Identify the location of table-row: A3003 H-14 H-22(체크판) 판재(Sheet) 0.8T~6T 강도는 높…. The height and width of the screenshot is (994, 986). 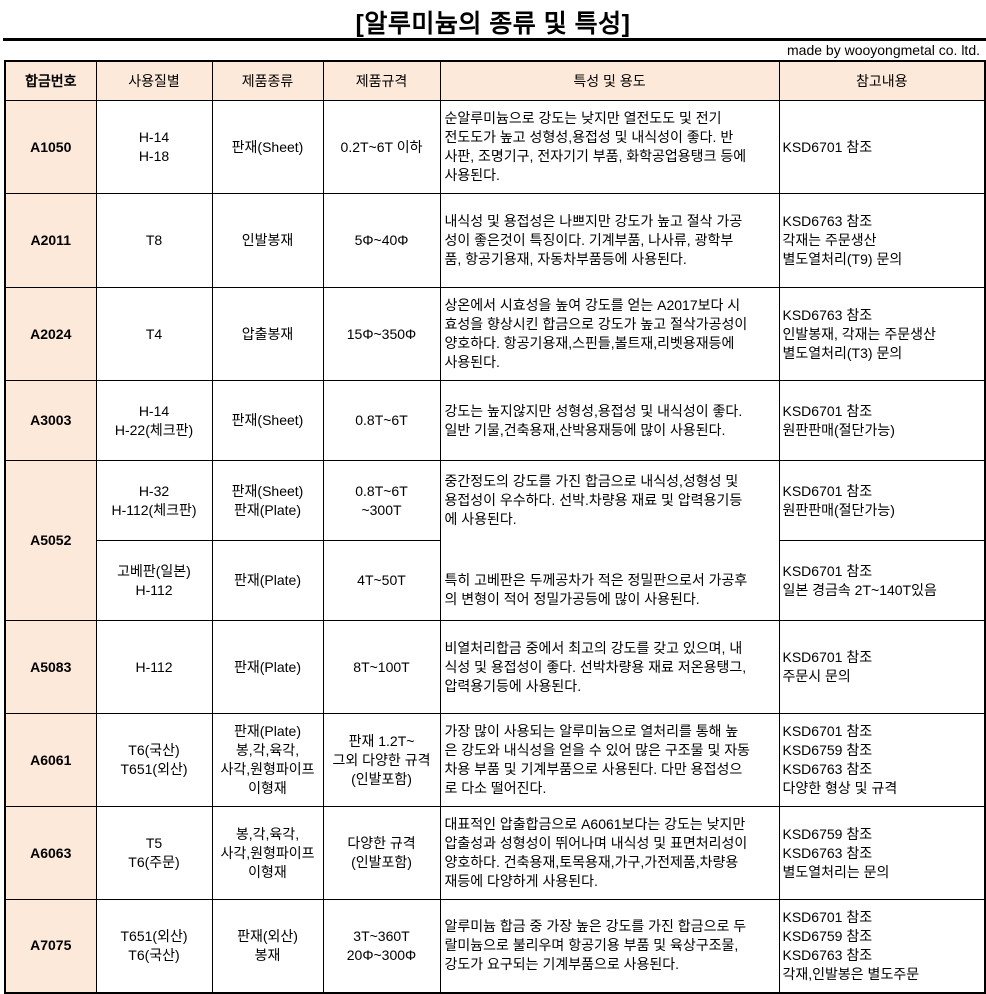
(495, 420).